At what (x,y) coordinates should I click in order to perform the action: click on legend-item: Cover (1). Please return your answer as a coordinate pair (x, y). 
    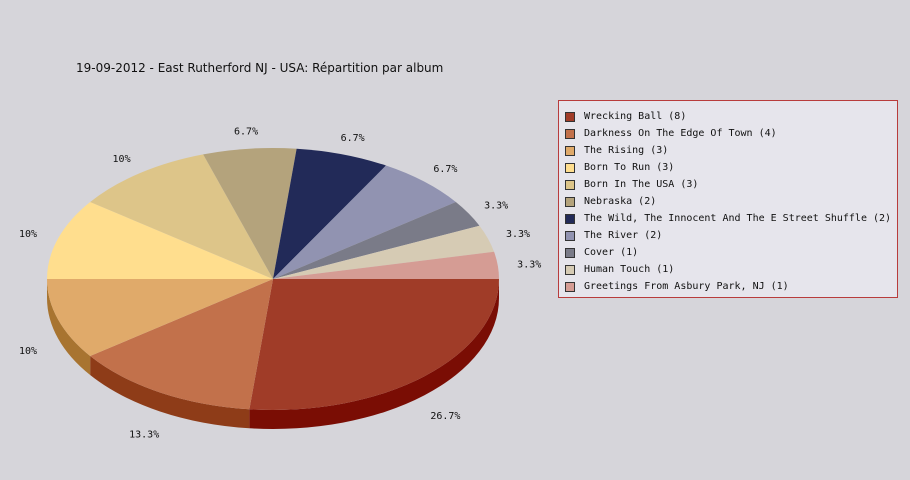
    Looking at the image, I should click on (731, 252).